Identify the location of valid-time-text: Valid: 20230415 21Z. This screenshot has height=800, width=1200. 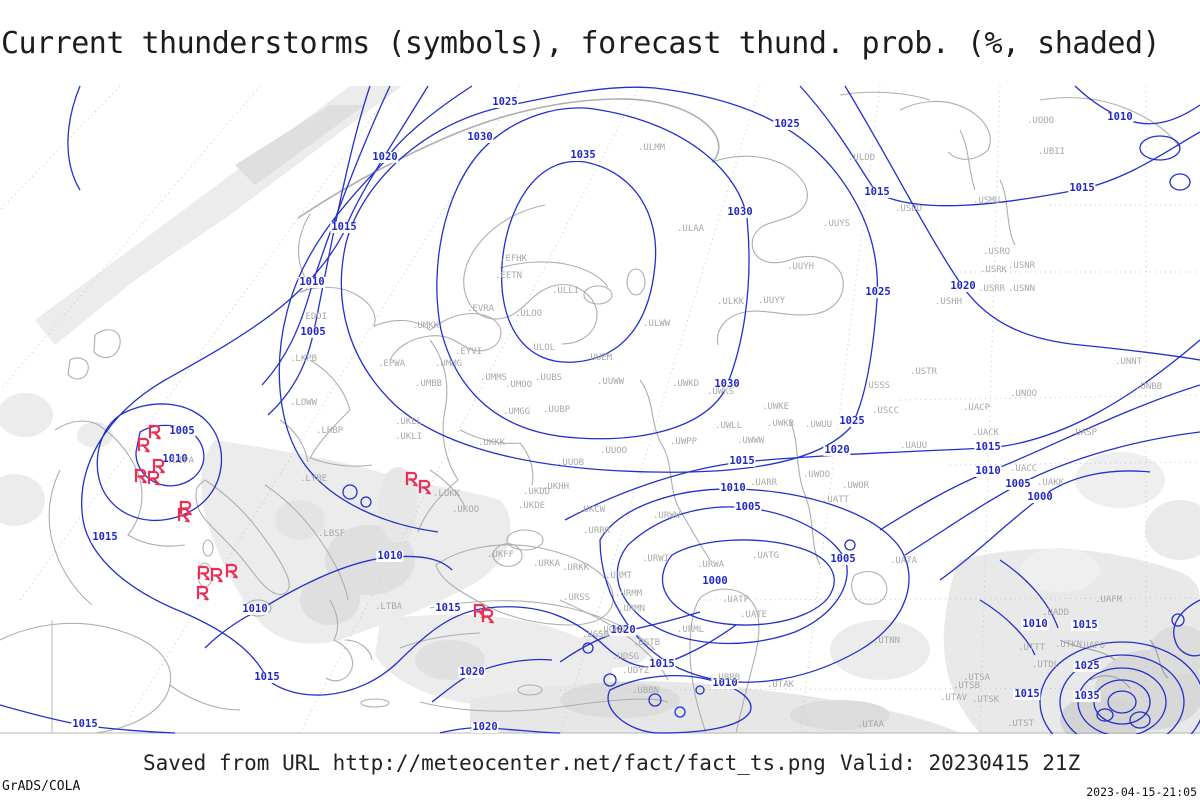
(960, 763).